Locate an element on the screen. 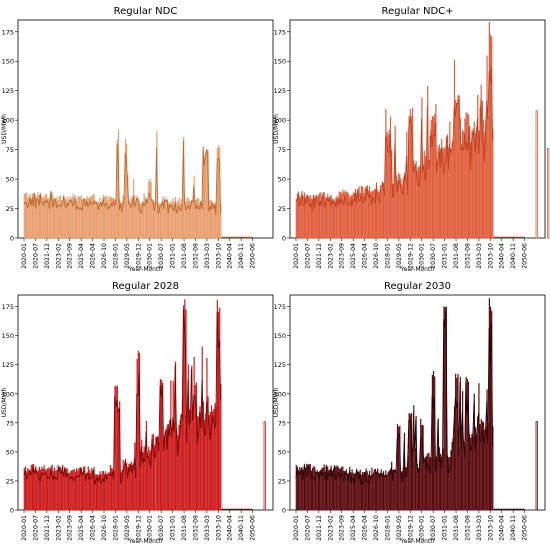 The width and height of the screenshot is (550, 552). x-tick-label: 2040-04 is located at coordinates (230, 528).